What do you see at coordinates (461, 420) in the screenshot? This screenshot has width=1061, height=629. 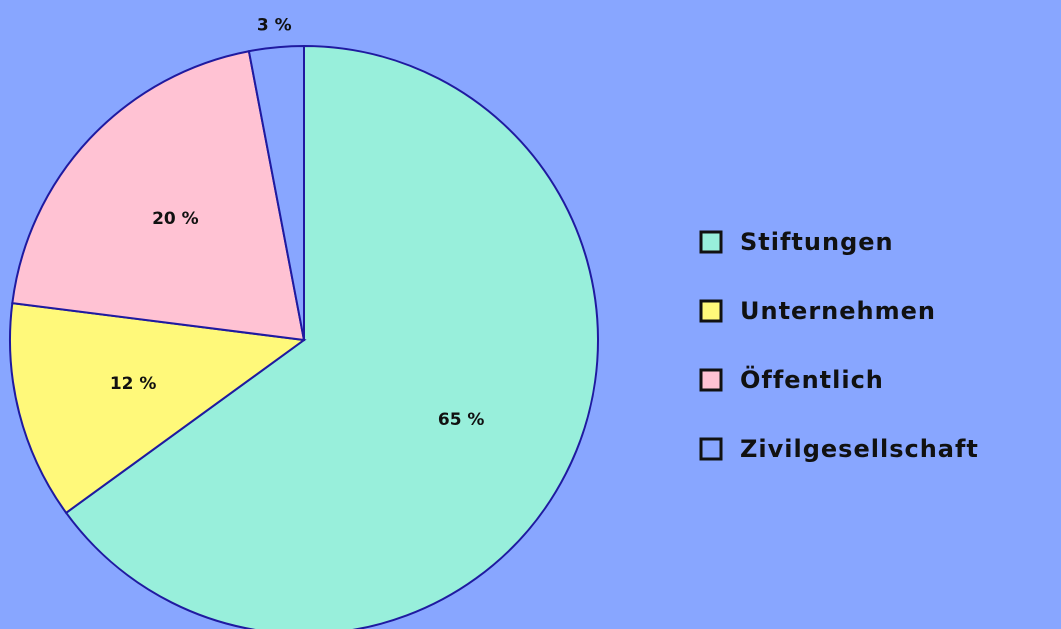 I see `data-label: 65 %` at bounding box center [461, 420].